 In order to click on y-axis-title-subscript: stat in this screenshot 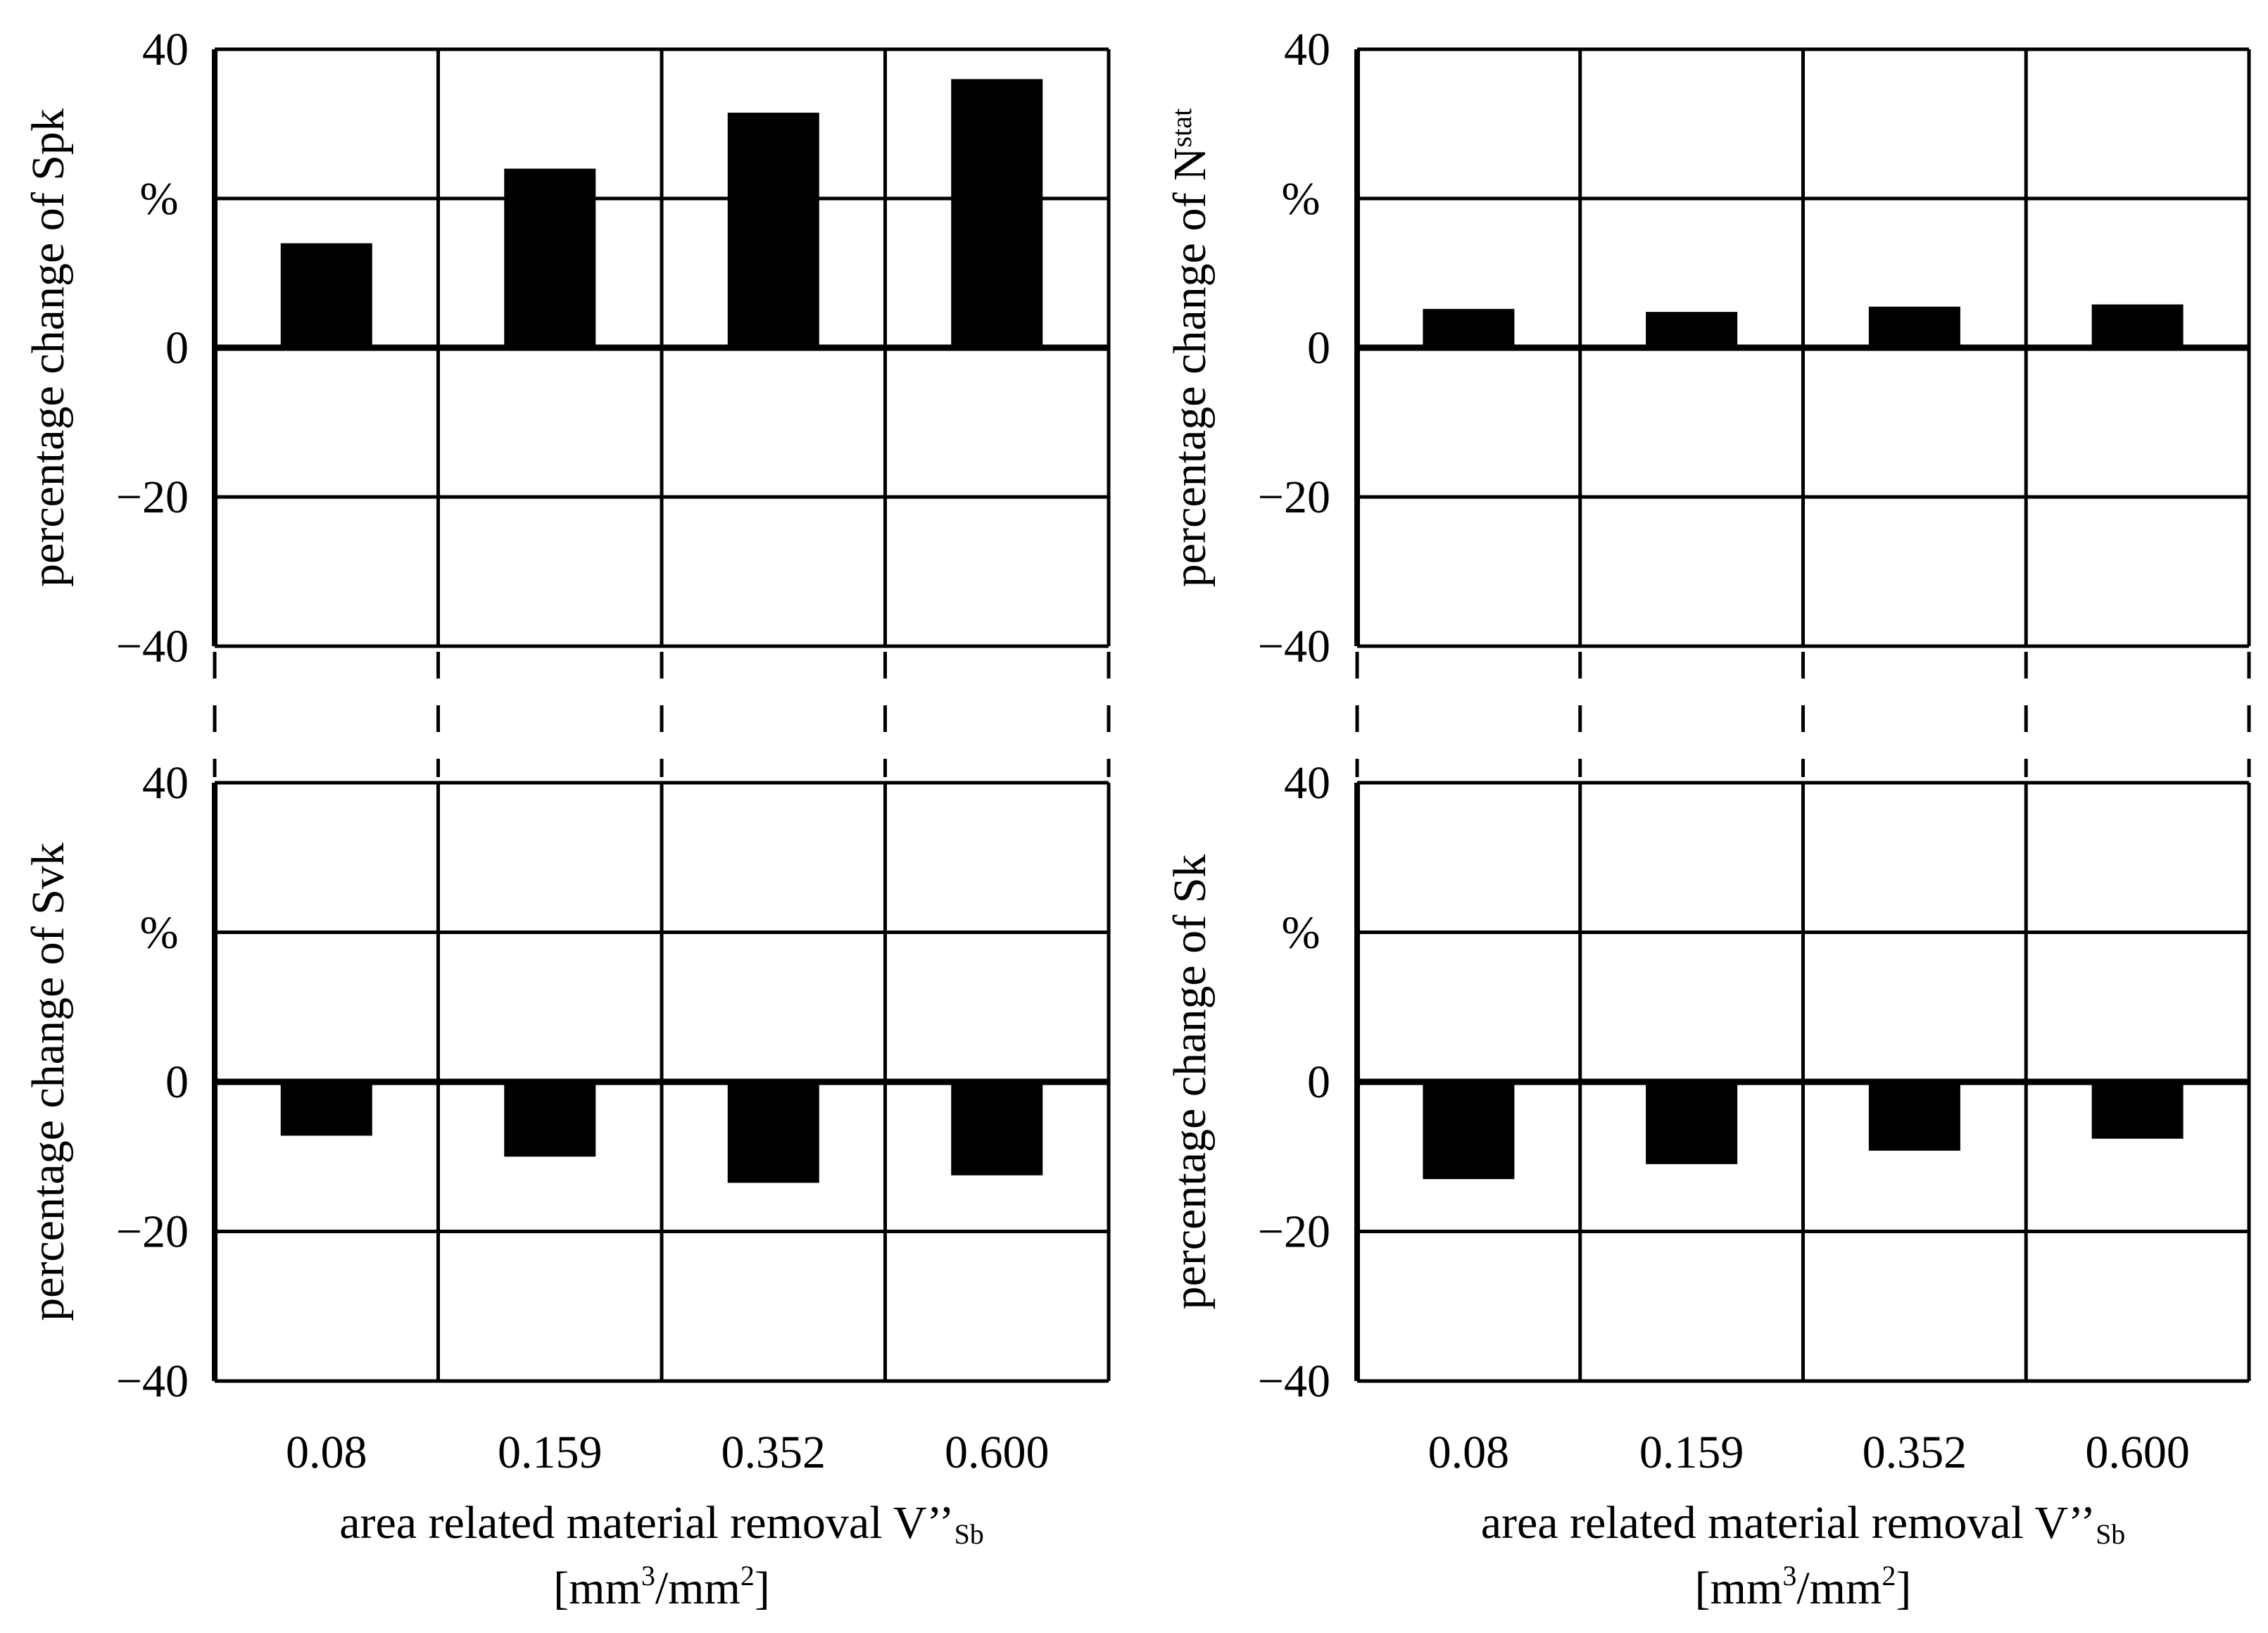, I will do `click(1181, 128)`.